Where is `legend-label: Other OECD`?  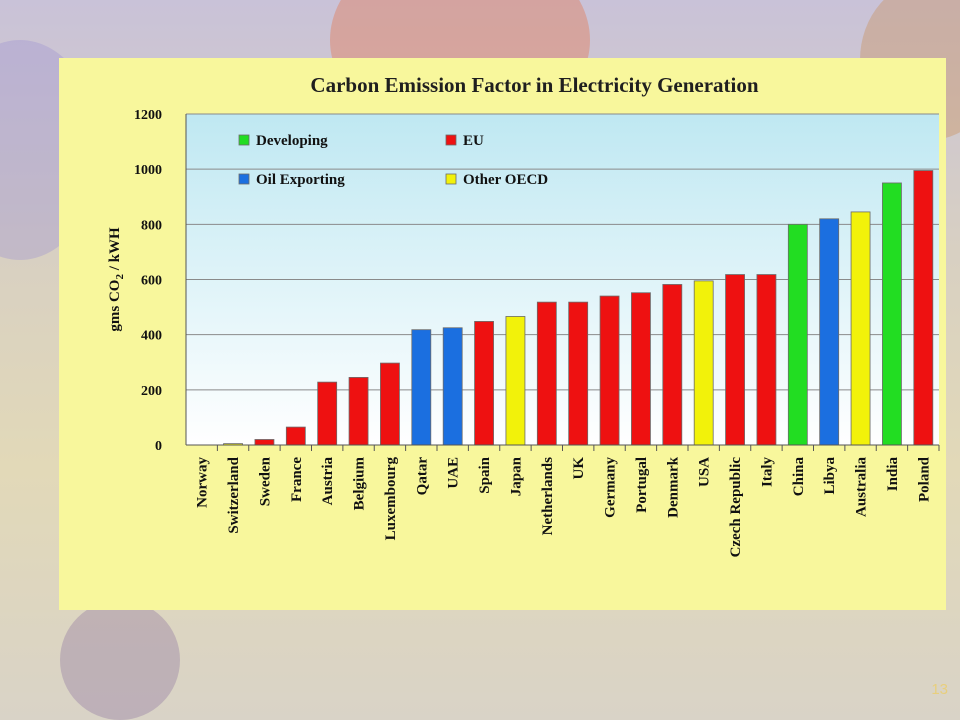 legend-label: Other OECD is located at coordinates (505, 180).